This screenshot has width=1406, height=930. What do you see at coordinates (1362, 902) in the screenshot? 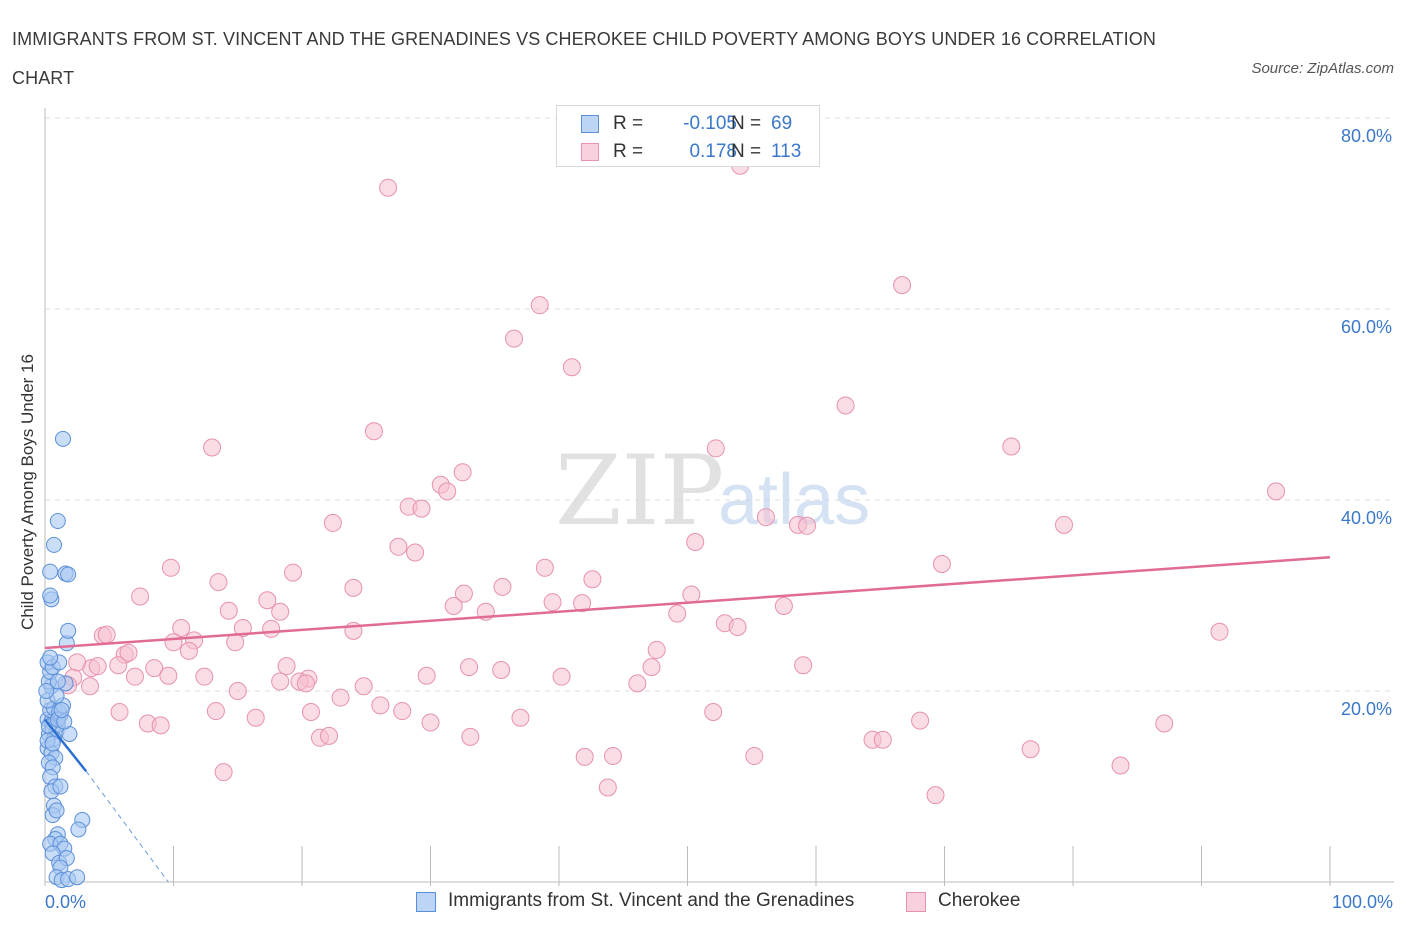
I see `x-tick-label: 100.0%` at bounding box center [1362, 902].